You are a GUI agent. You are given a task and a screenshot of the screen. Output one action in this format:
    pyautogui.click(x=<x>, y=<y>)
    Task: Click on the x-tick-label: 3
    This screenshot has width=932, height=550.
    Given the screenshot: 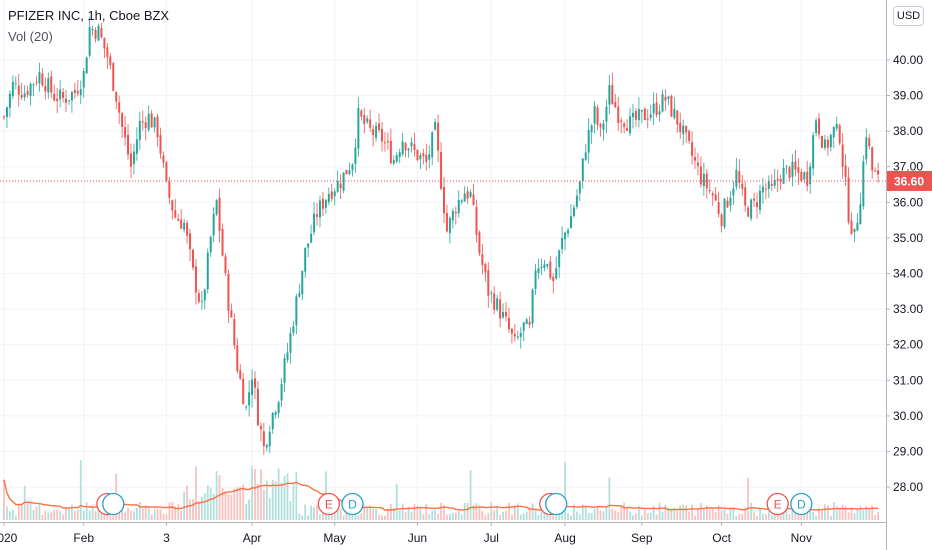 What is the action you would take?
    pyautogui.click(x=166, y=538)
    